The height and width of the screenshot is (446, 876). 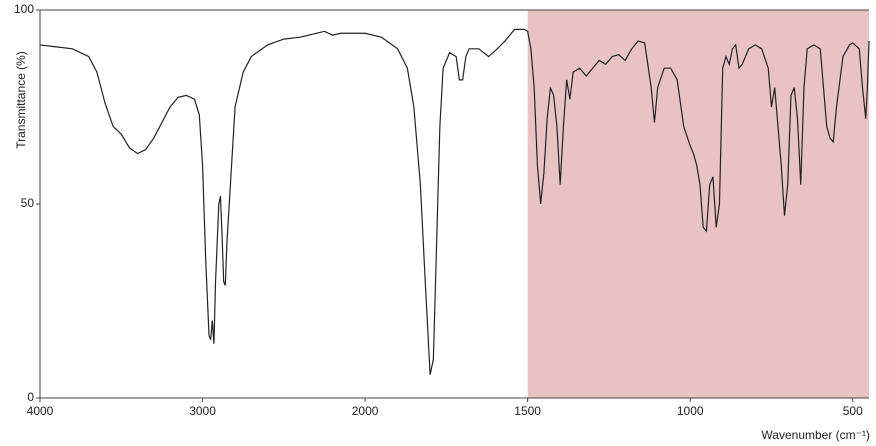 I want to click on x-tick-label: 1000, so click(x=690, y=411).